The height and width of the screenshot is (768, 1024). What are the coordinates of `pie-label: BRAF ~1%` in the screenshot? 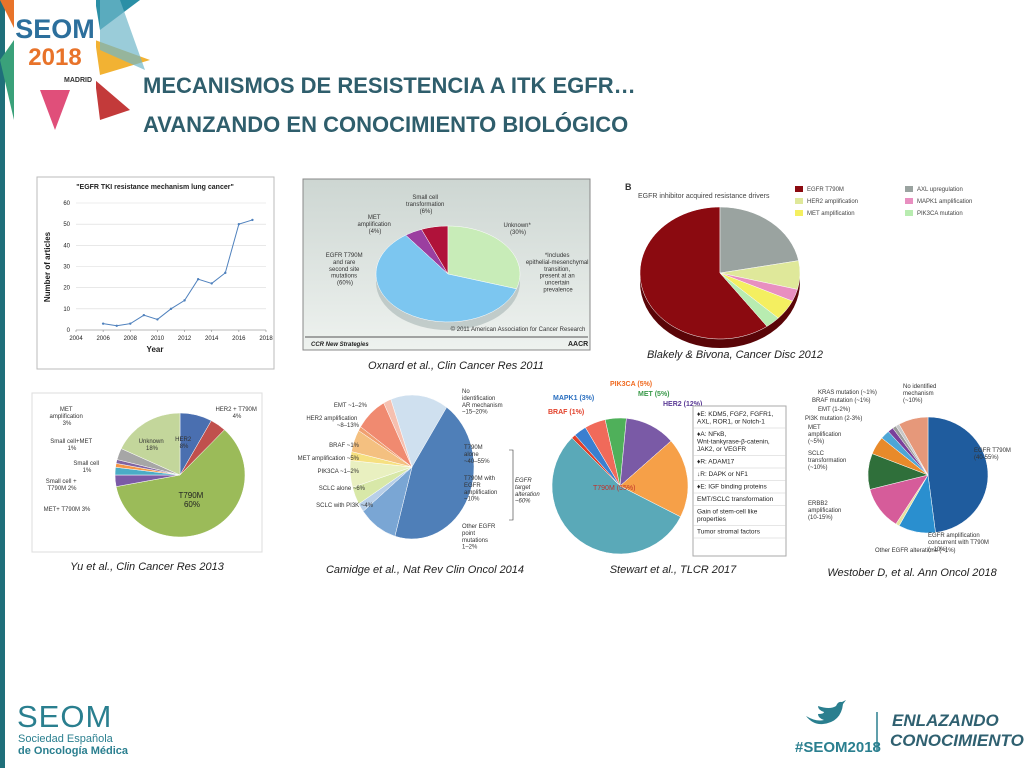 It's located at (344, 446).